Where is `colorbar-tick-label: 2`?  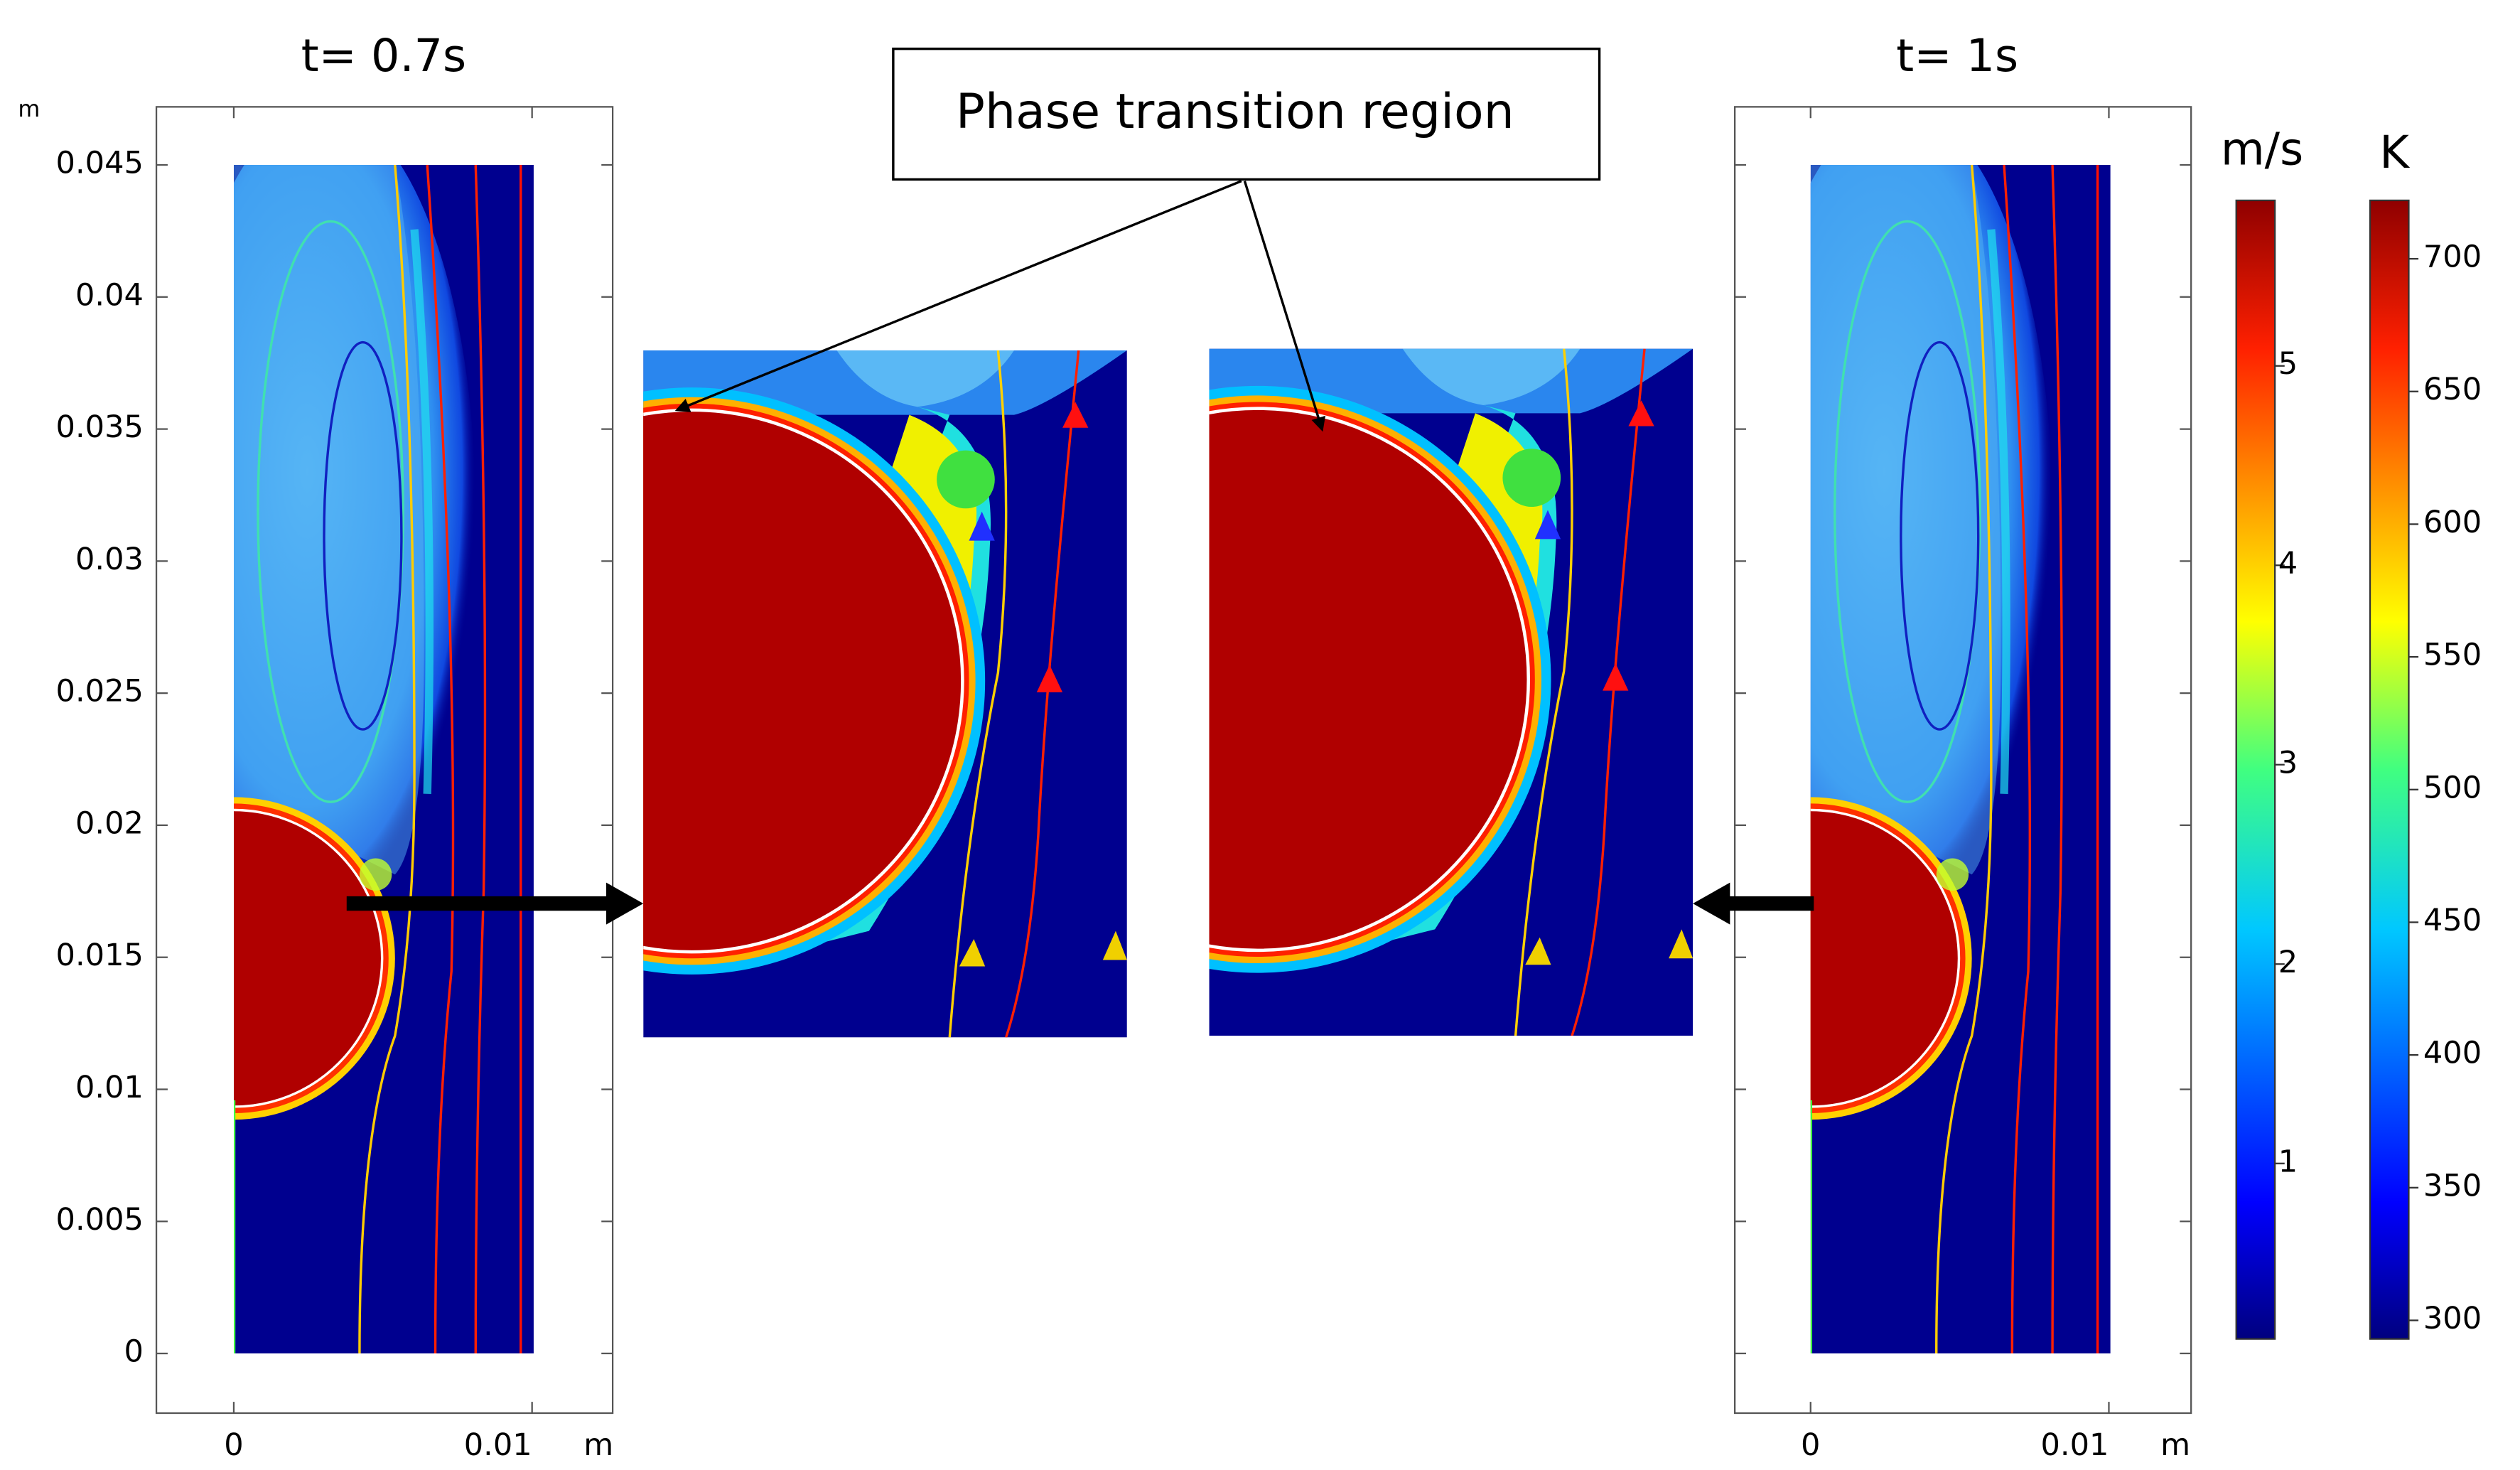
colorbar-tick-label: 2 is located at coordinates (2288, 962).